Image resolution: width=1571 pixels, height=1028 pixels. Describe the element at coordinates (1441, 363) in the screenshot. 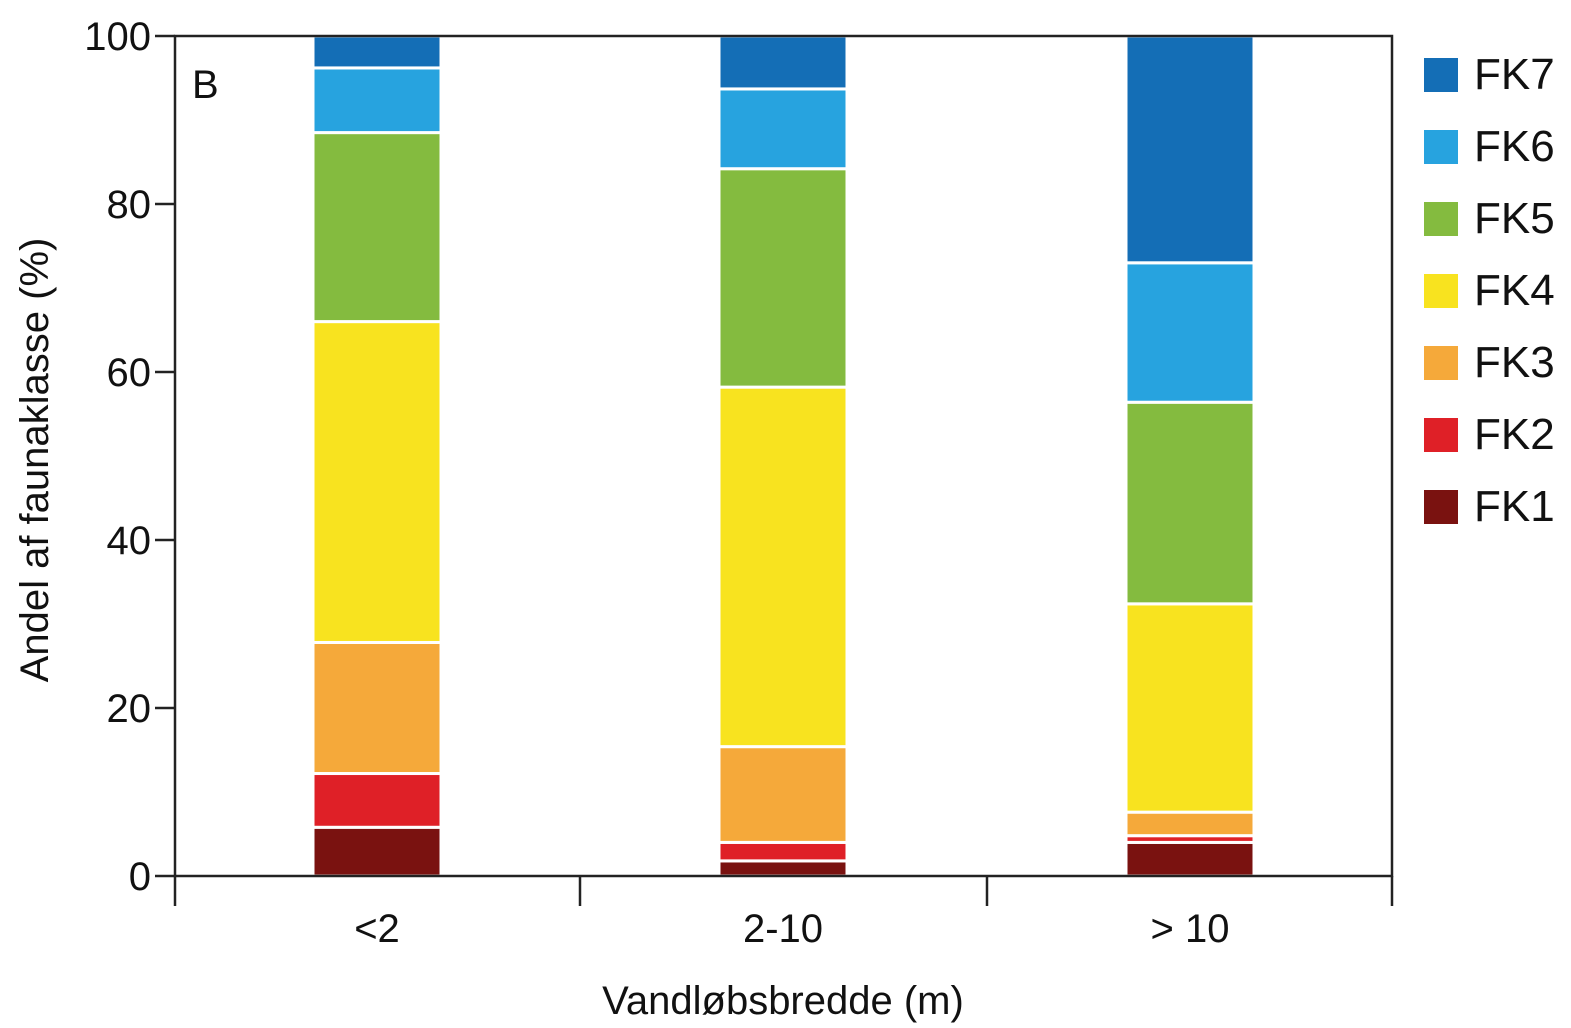

I see `legend-swatch-fk3` at that location.